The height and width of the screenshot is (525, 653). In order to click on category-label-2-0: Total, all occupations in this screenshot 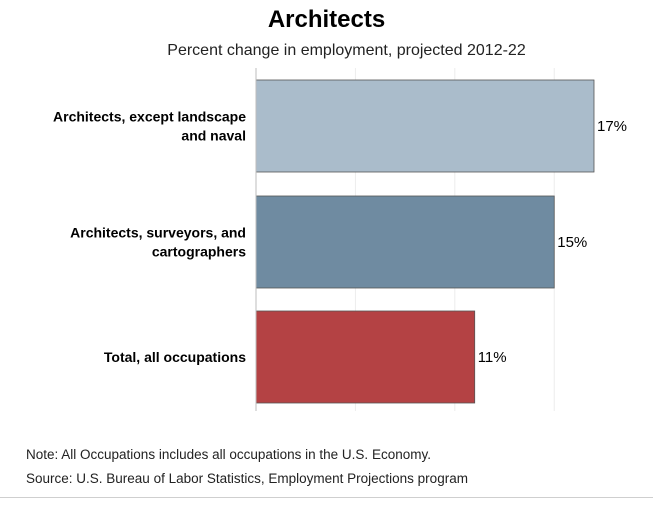, I will do `click(175, 357)`.